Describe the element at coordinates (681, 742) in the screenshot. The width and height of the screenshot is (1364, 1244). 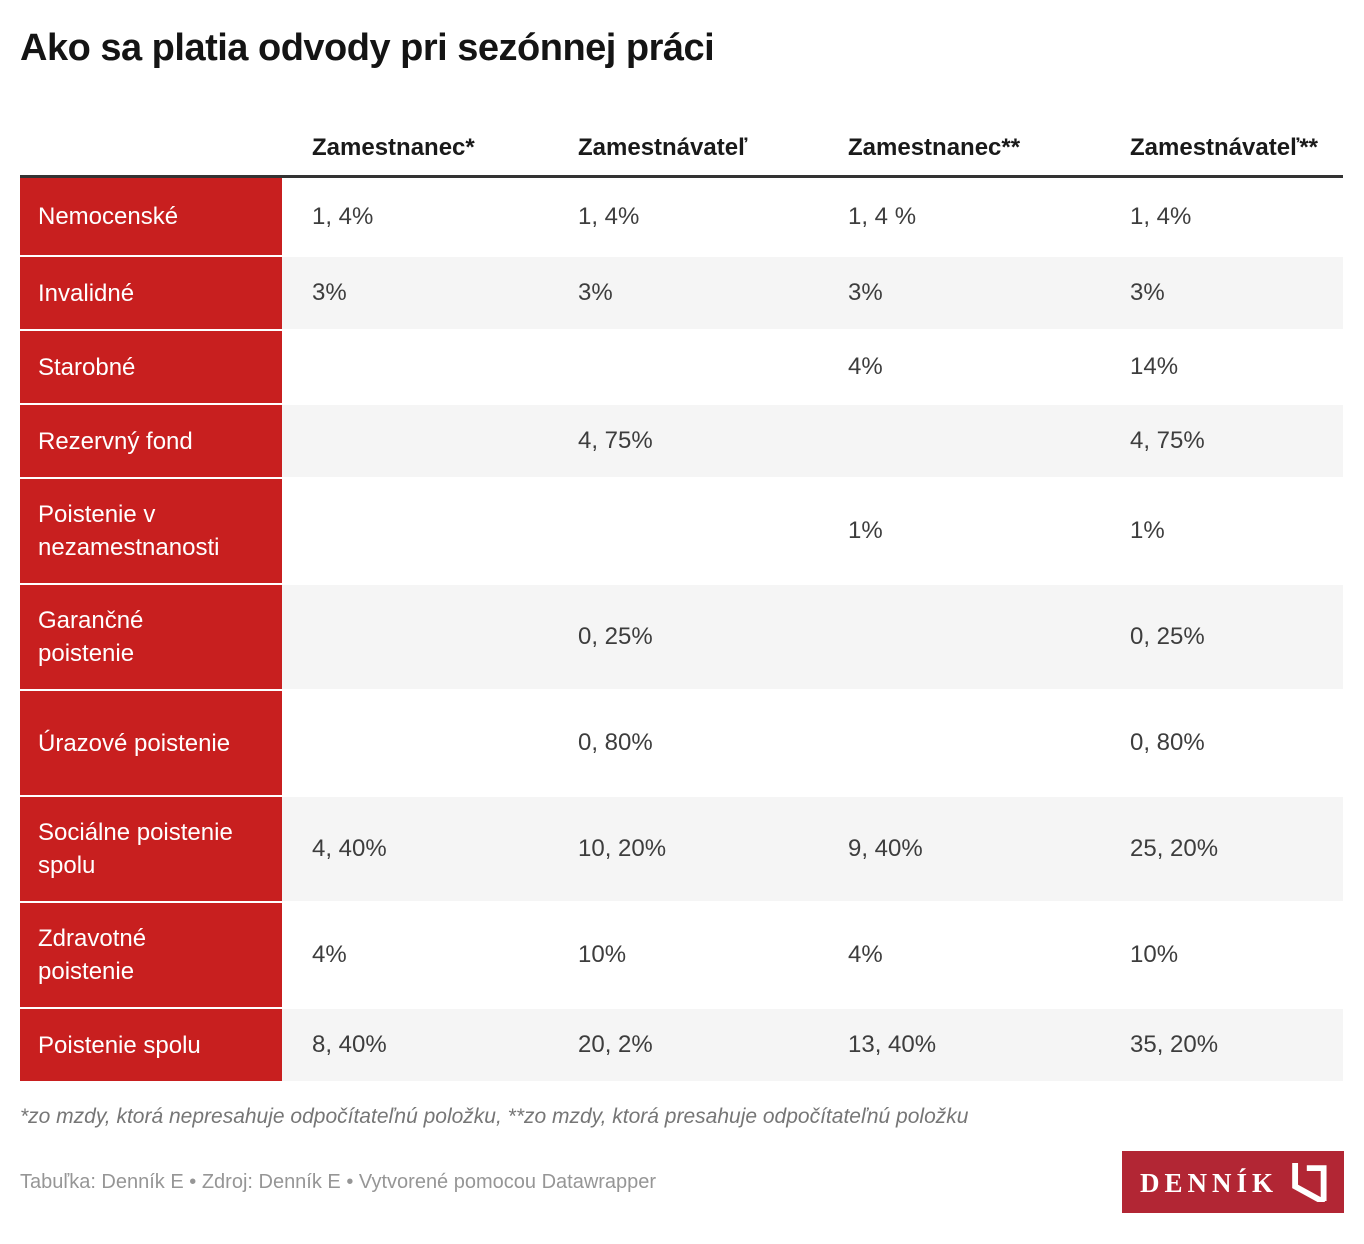
I see `table-row: Úrazové poistenie 0, 80% 0, 80%` at that location.